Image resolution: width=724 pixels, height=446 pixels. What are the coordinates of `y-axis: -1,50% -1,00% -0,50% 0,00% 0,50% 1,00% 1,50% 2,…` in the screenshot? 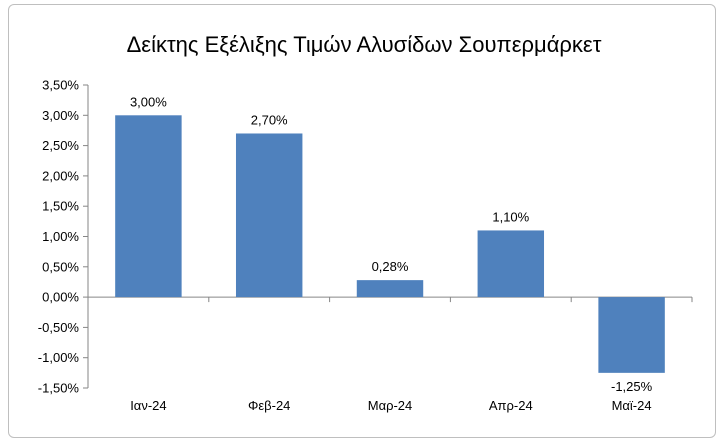 It's located at (63, 237).